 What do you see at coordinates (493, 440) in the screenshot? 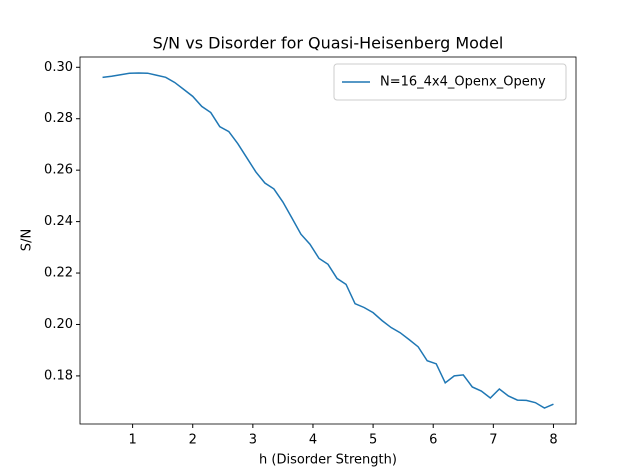
I see `x-tick-label: 7` at bounding box center [493, 440].